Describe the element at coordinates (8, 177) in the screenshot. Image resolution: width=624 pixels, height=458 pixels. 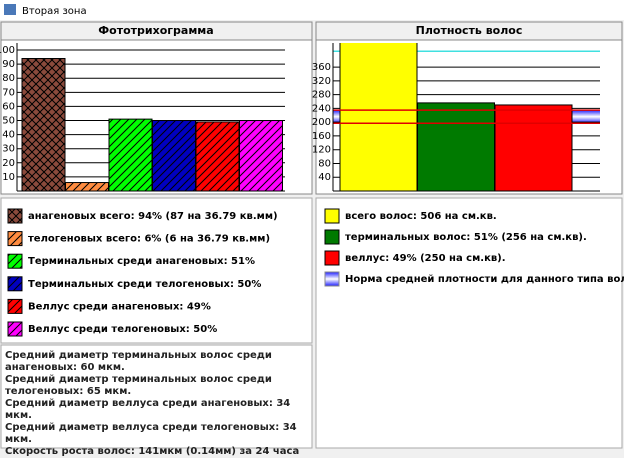
I see `y-tick-label: 10` at that location.